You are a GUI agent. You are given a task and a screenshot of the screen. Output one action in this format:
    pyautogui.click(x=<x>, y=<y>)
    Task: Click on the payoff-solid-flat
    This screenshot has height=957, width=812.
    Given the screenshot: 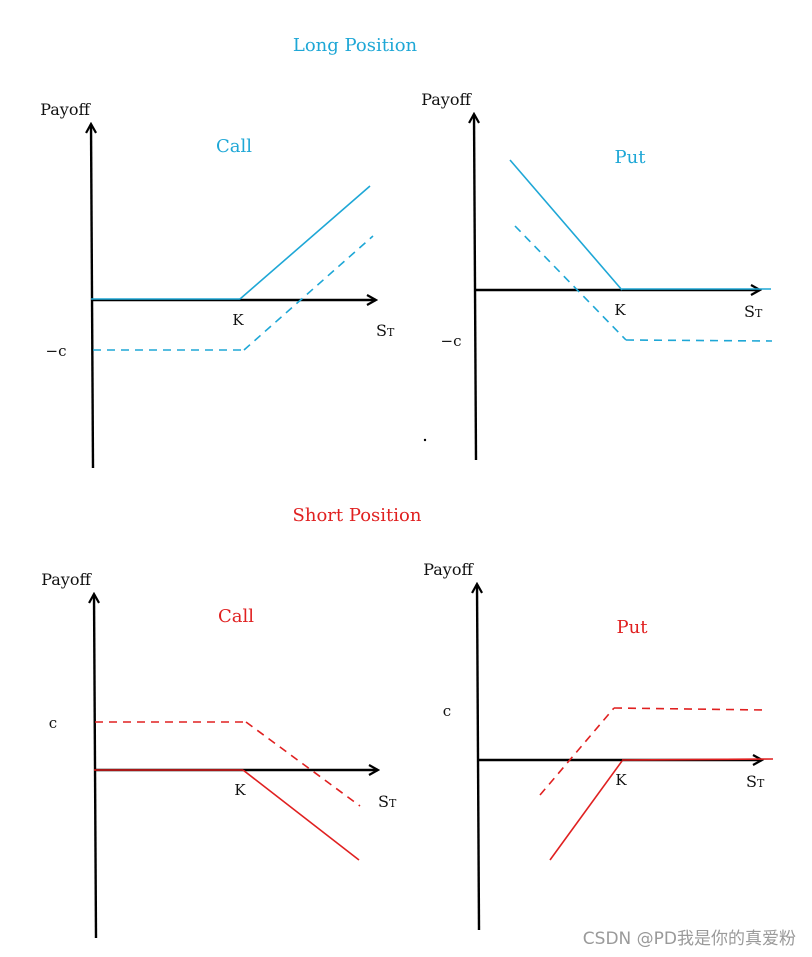 What is the action you would take?
    pyautogui.click(x=697, y=759)
    